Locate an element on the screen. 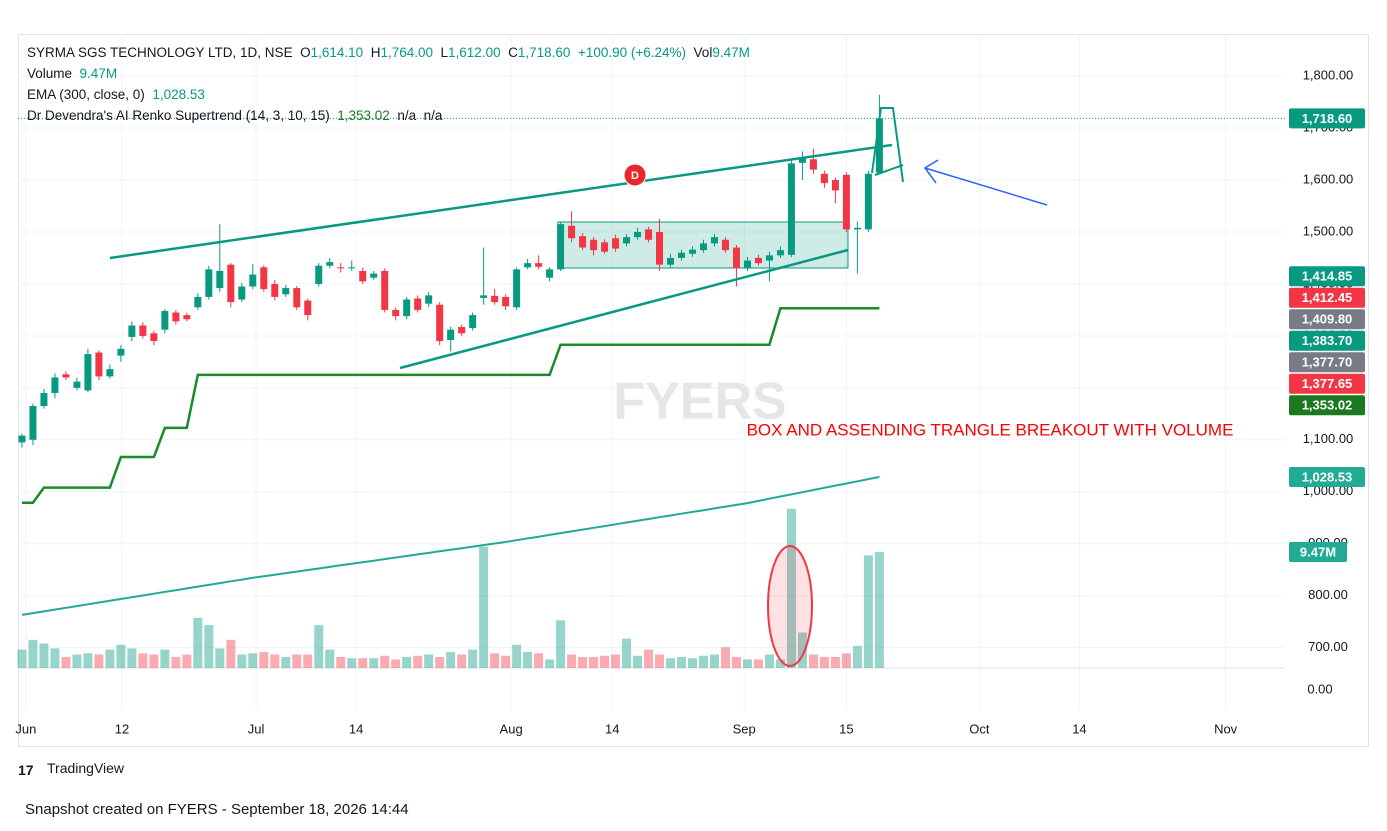 This screenshot has height=831, width=1387. y-tick-label: 700.00 is located at coordinates (1328, 646).